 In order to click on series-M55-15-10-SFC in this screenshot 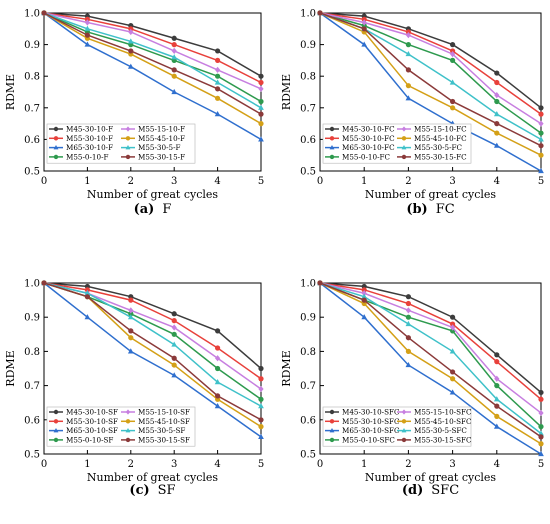, I will do `click(430, 348)`.